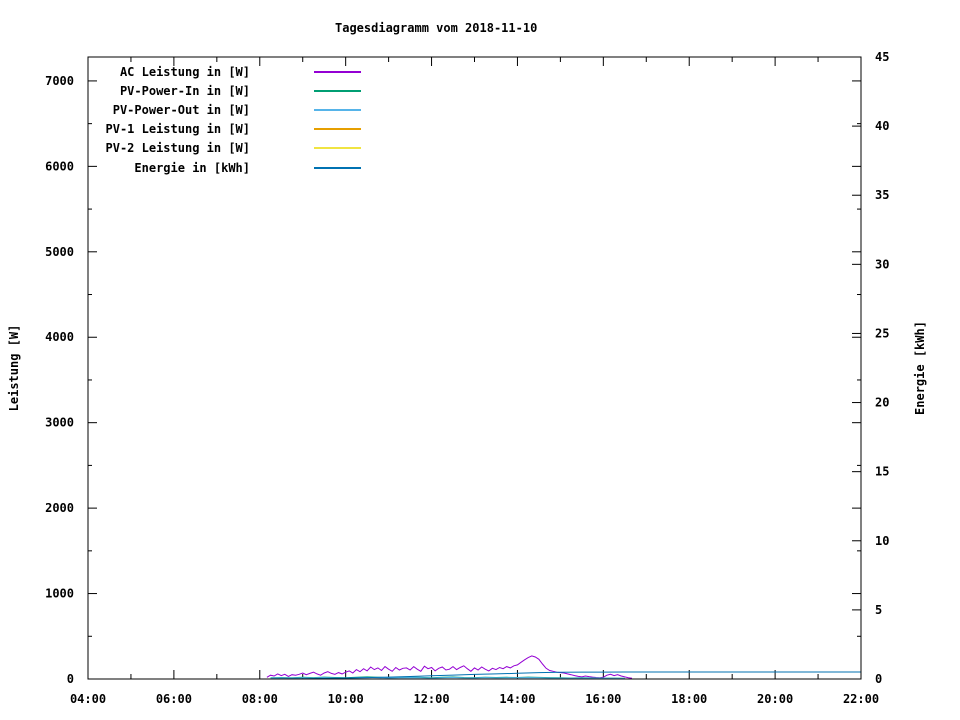 The height and width of the screenshot is (720, 960). Describe the element at coordinates (878, 679) in the screenshot. I see `y-right-tick-label: 0` at that location.